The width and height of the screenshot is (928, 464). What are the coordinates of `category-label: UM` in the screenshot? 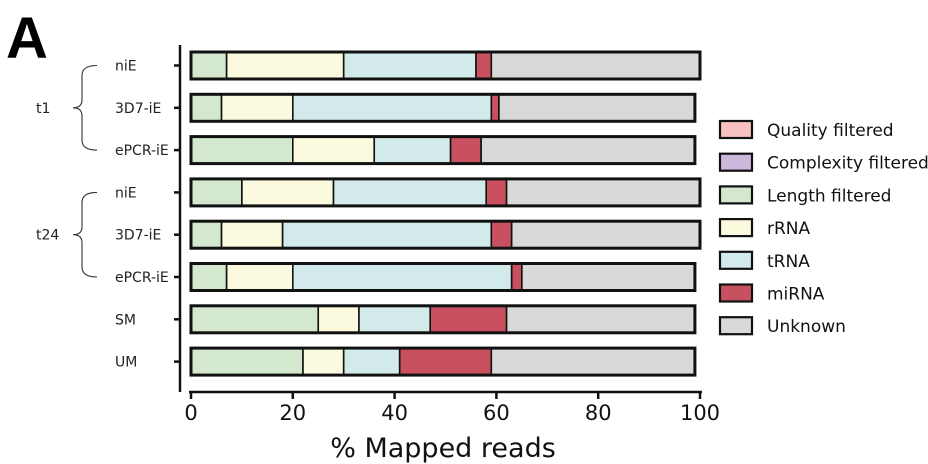 It's located at (126, 363).